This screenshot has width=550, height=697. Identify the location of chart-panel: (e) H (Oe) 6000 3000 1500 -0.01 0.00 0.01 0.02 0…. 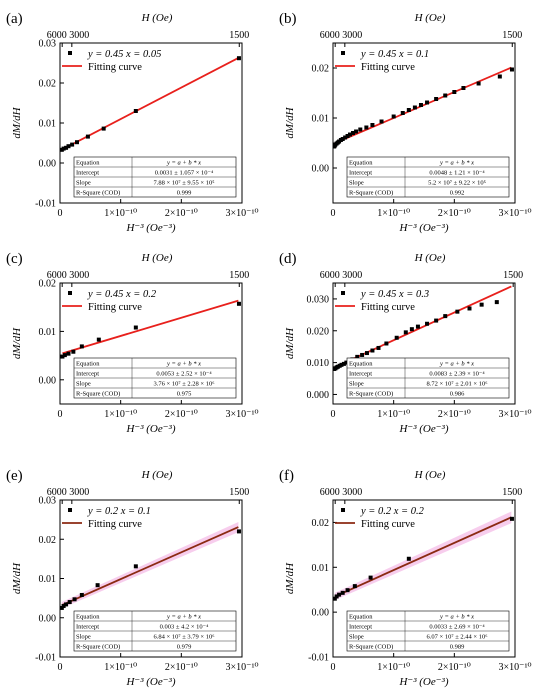
(132, 578).